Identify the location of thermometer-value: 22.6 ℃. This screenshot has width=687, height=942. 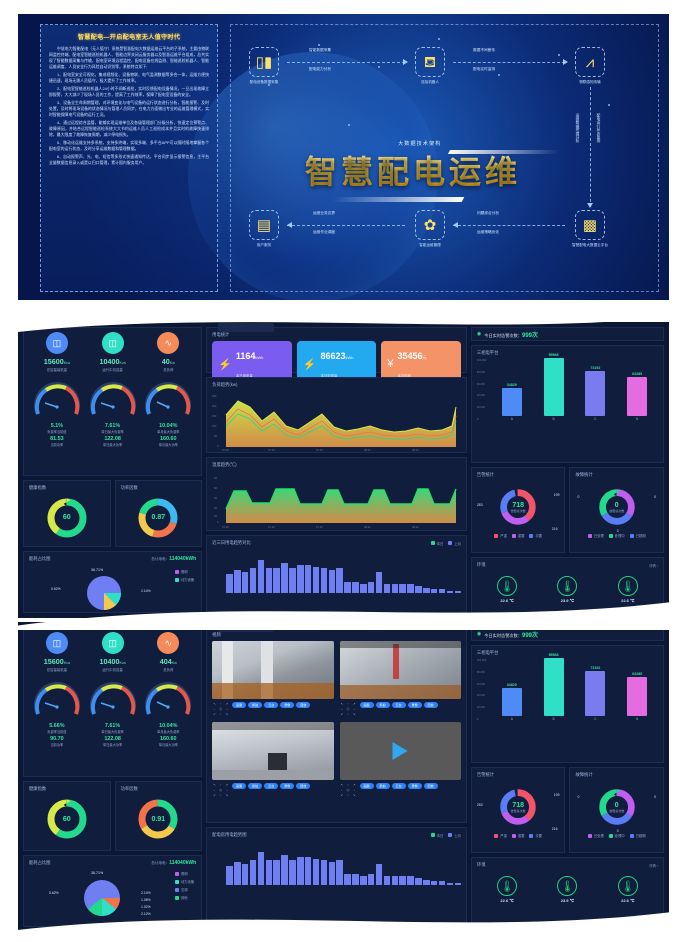
(628, 600).